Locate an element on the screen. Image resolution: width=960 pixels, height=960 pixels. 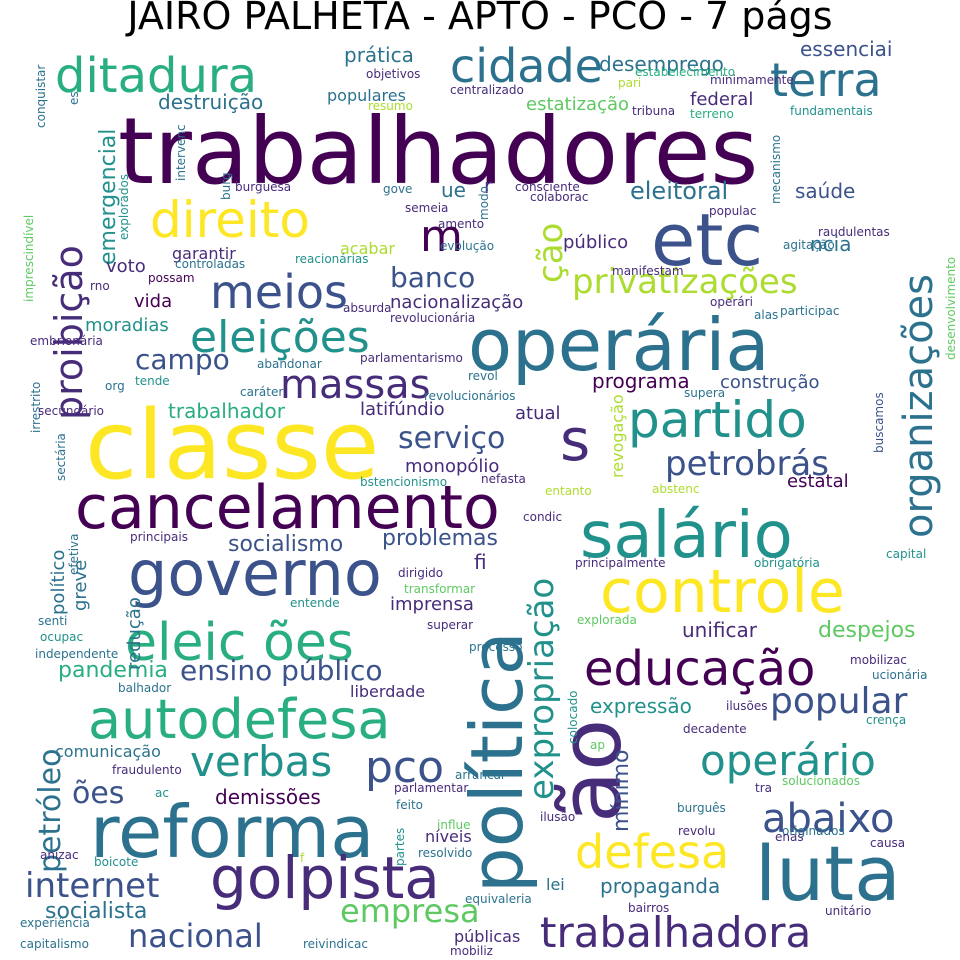
cloud-word: irrestrito is located at coordinates (36, 407).